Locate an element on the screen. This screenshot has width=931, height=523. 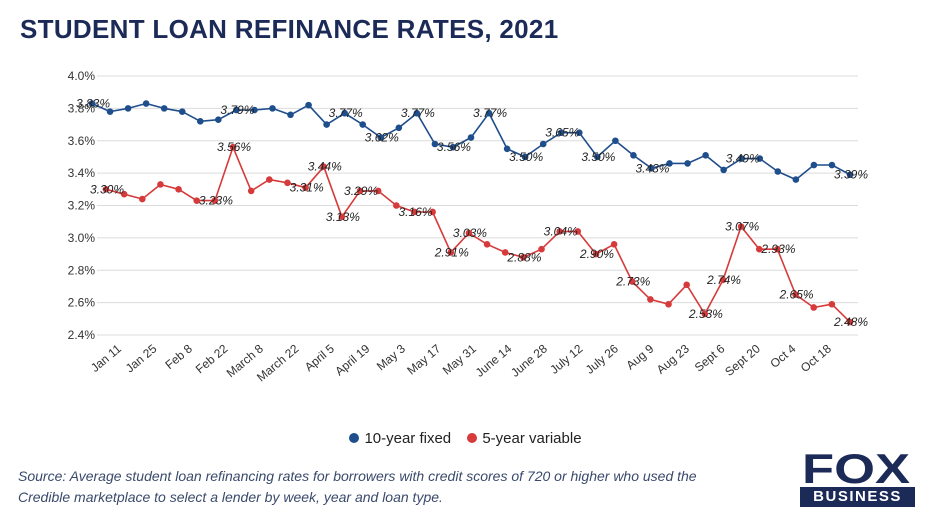
data-label: 3.44% is located at coordinates (325, 167).